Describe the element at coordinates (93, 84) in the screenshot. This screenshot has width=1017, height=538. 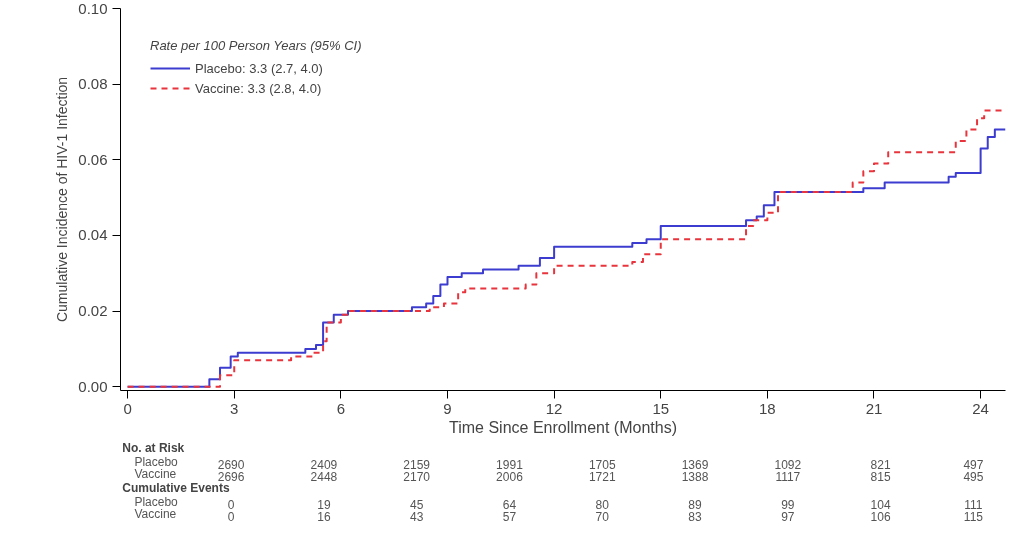
I see `y-tick-label: 0.08` at that location.